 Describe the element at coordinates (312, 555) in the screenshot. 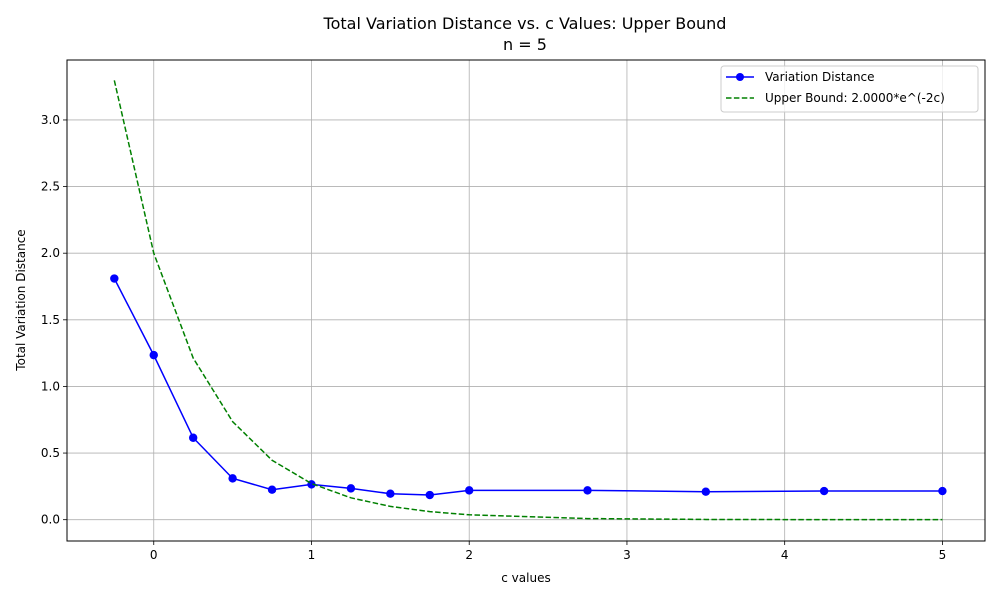

I see `x-tick-label: 1` at that location.